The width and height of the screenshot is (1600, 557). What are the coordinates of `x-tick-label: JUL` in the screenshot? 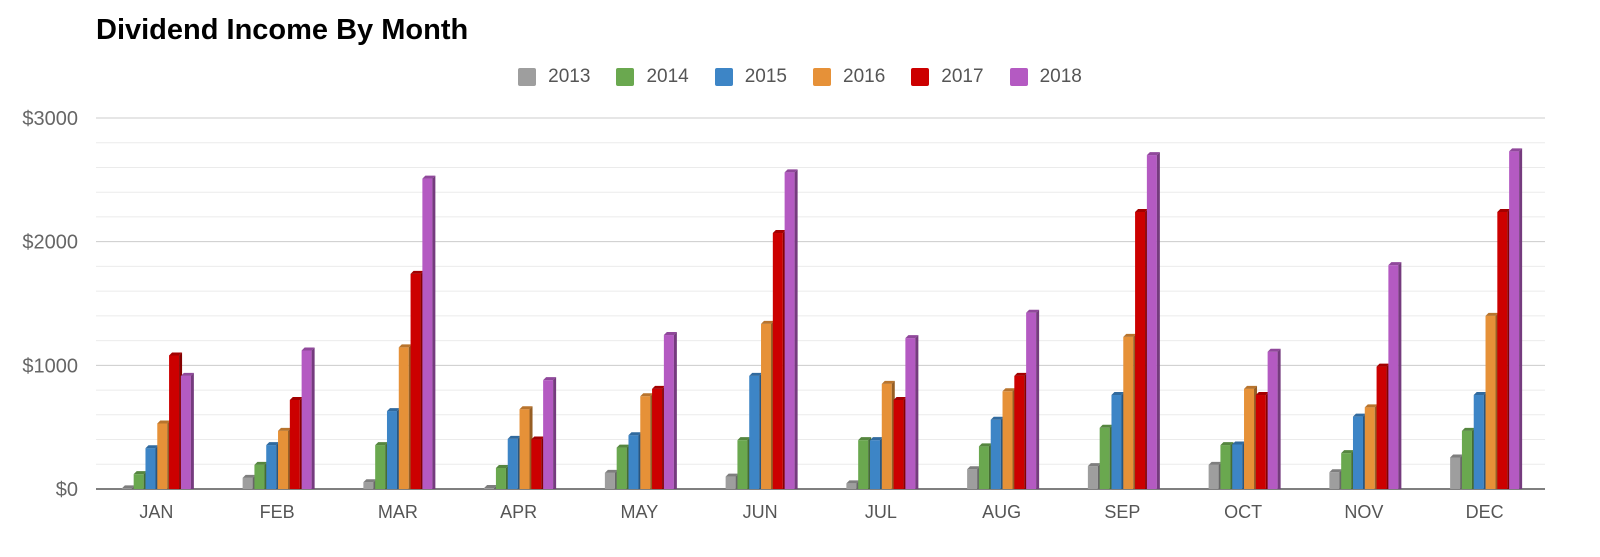 It's located at (881, 512).